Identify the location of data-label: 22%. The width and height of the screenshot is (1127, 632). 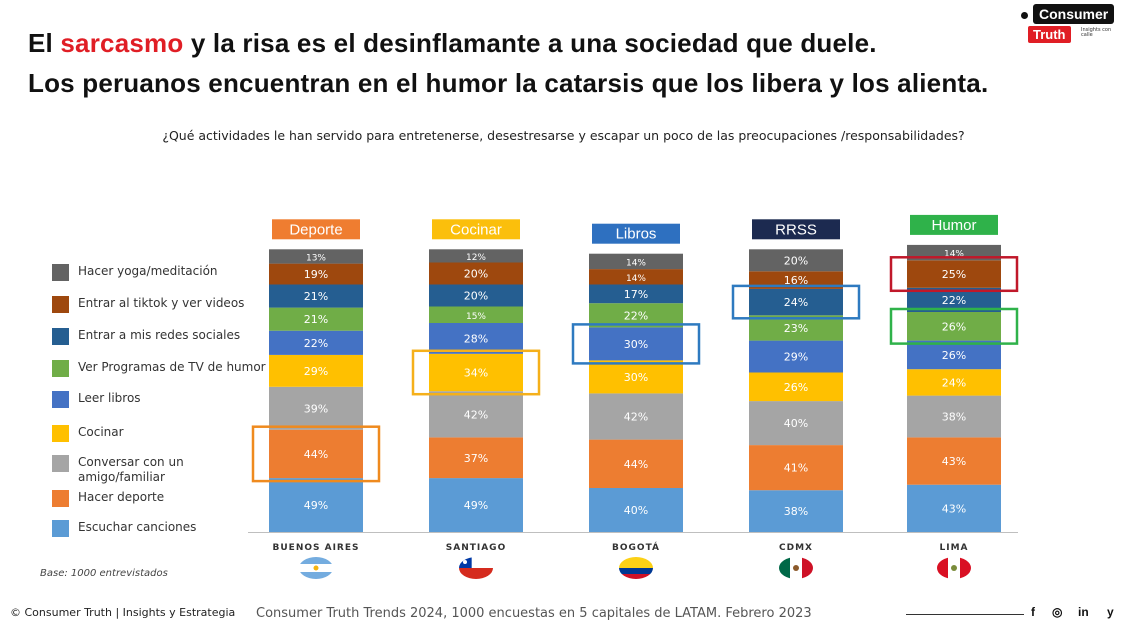
(316, 343).